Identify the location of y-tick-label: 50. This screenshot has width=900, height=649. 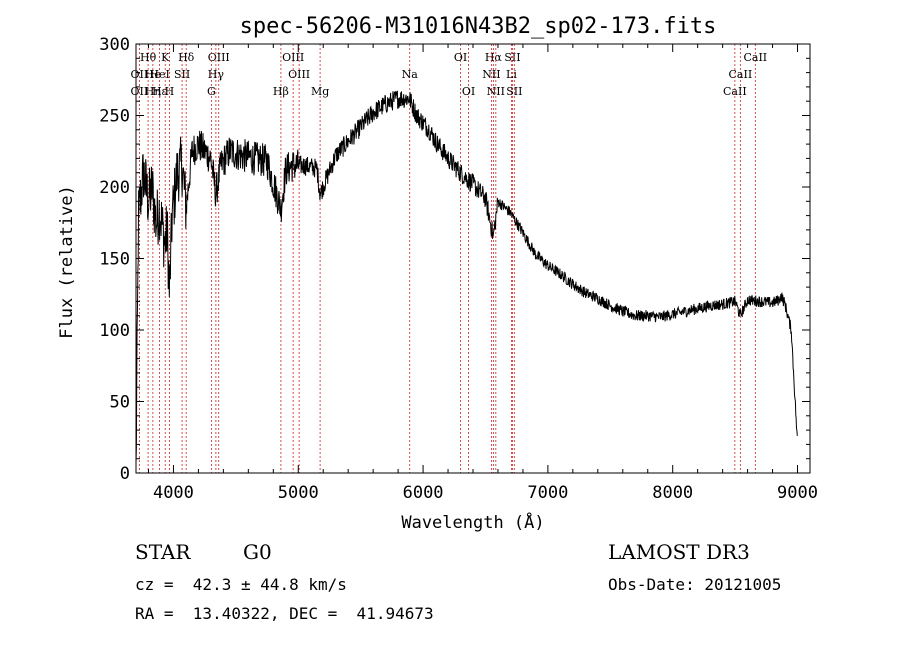
(120, 403).